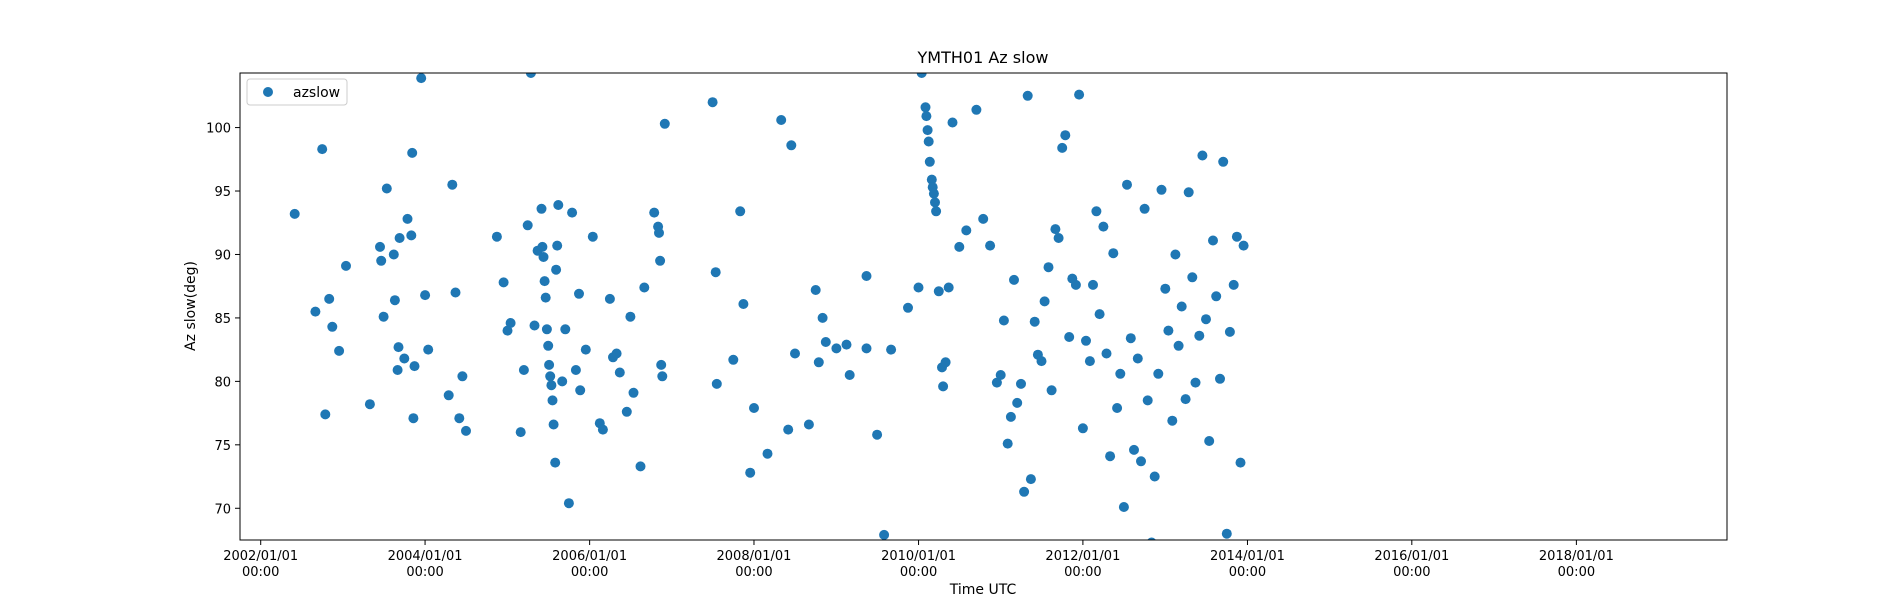 The image size is (1900, 600). I want to click on x-tick-label-date: 2004/01/01, so click(425, 556).